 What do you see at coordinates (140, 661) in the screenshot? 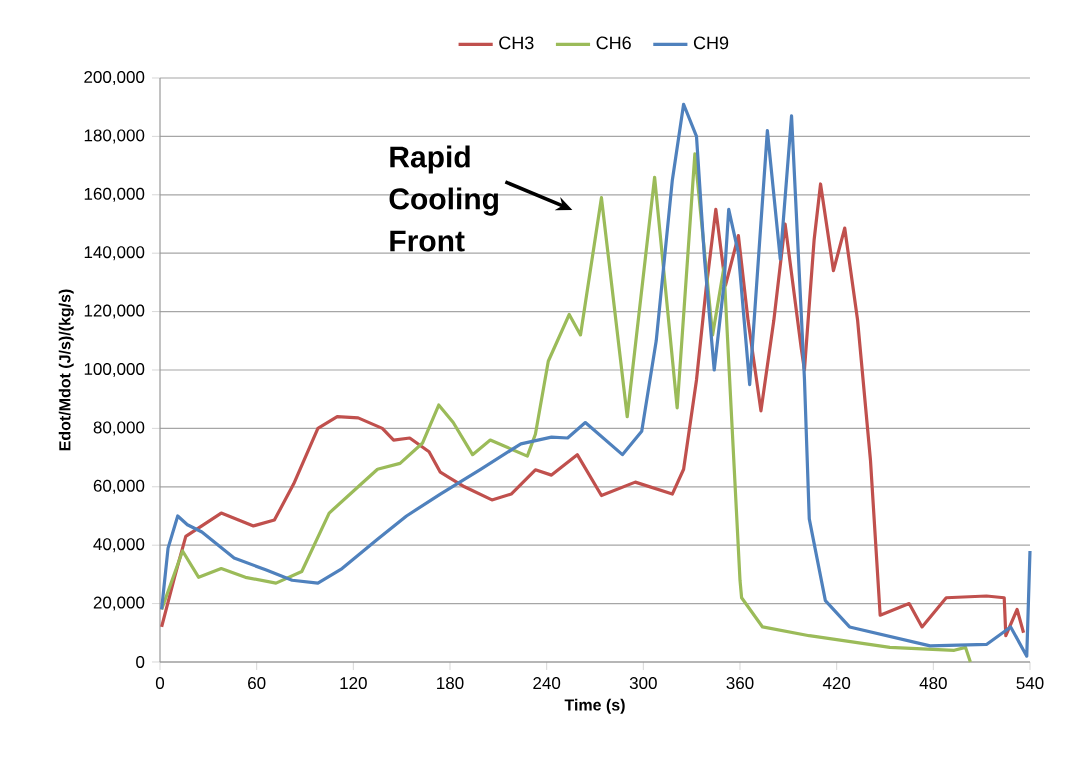
I see `y-tick-label: 0` at bounding box center [140, 661].